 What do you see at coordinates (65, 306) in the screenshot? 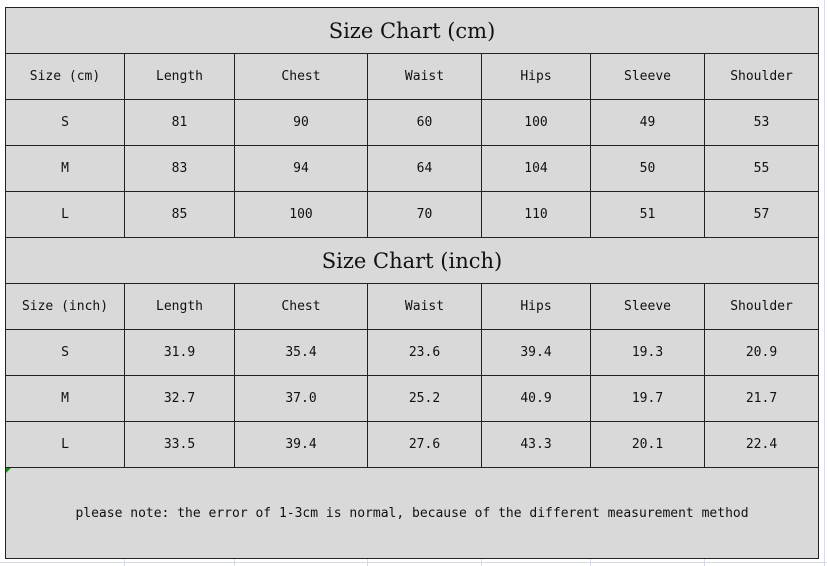
I see `header-cell: Size (inch)` at bounding box center [65, 306].